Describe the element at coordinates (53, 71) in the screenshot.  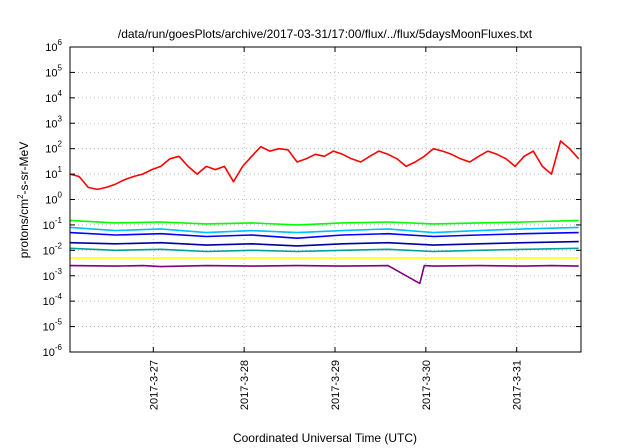
I see `y-tick-label: 10⁵` at that location.